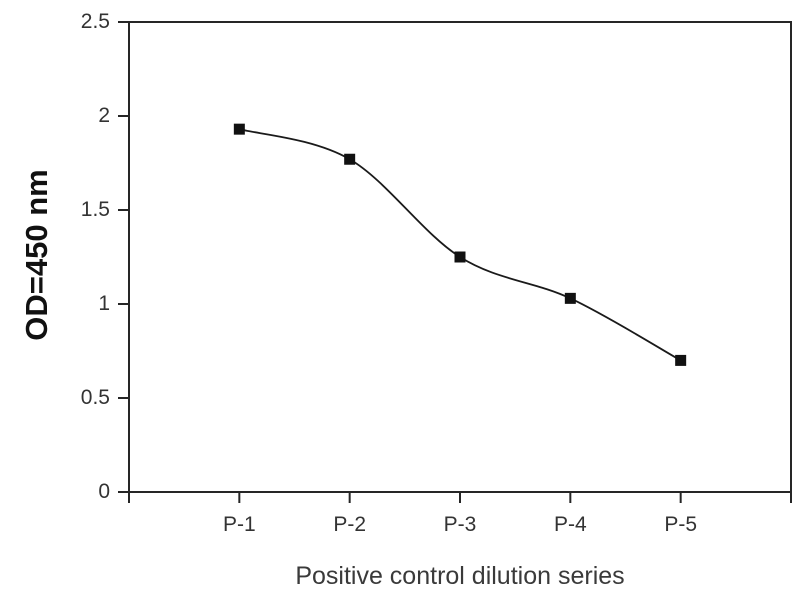 The height and width of the screenshot is (600, 800). Describe the element at coordinates (239, 524) in the screenshot. I see `x-tick-label: P-1` at that location.